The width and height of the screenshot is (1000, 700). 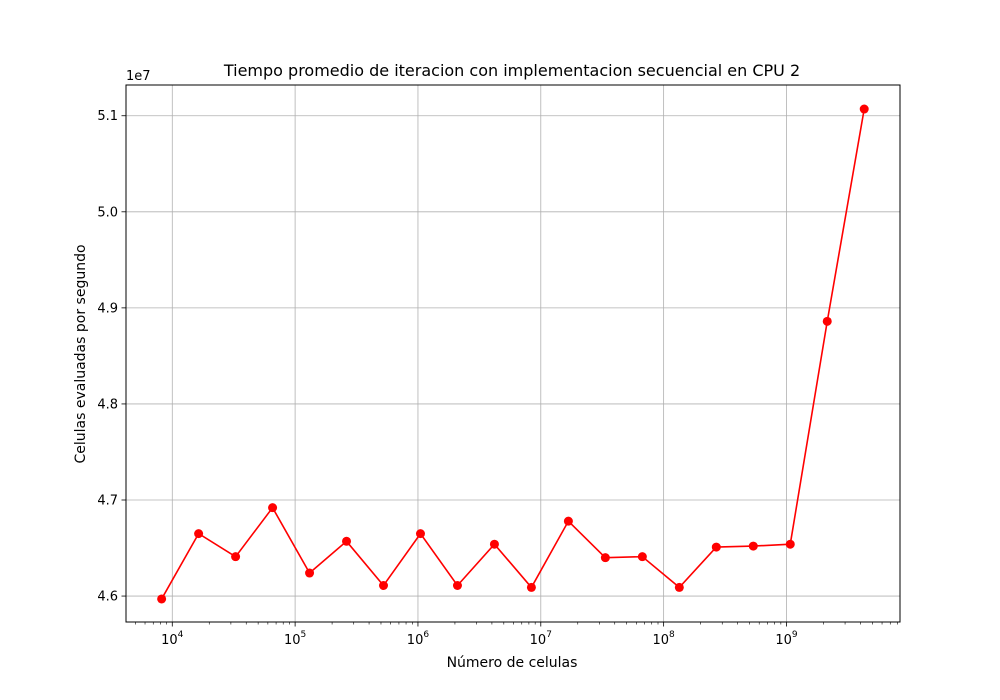 I want to click on x-axis-label: Número de celulas, so click(x=512, y=663).